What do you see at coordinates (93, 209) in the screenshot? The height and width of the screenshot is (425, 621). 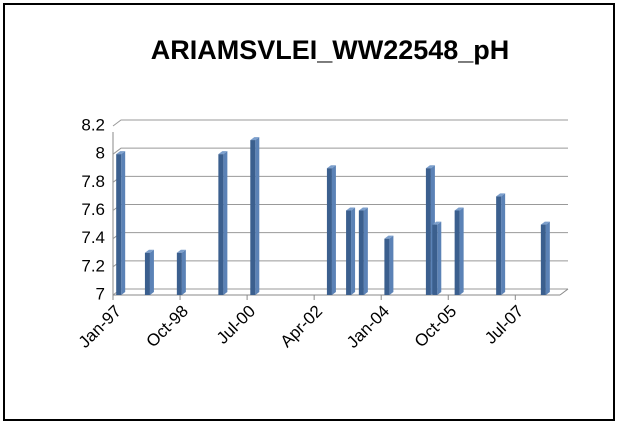 I see `y-tick-label: 7.6` at bounding box center [93, 209].